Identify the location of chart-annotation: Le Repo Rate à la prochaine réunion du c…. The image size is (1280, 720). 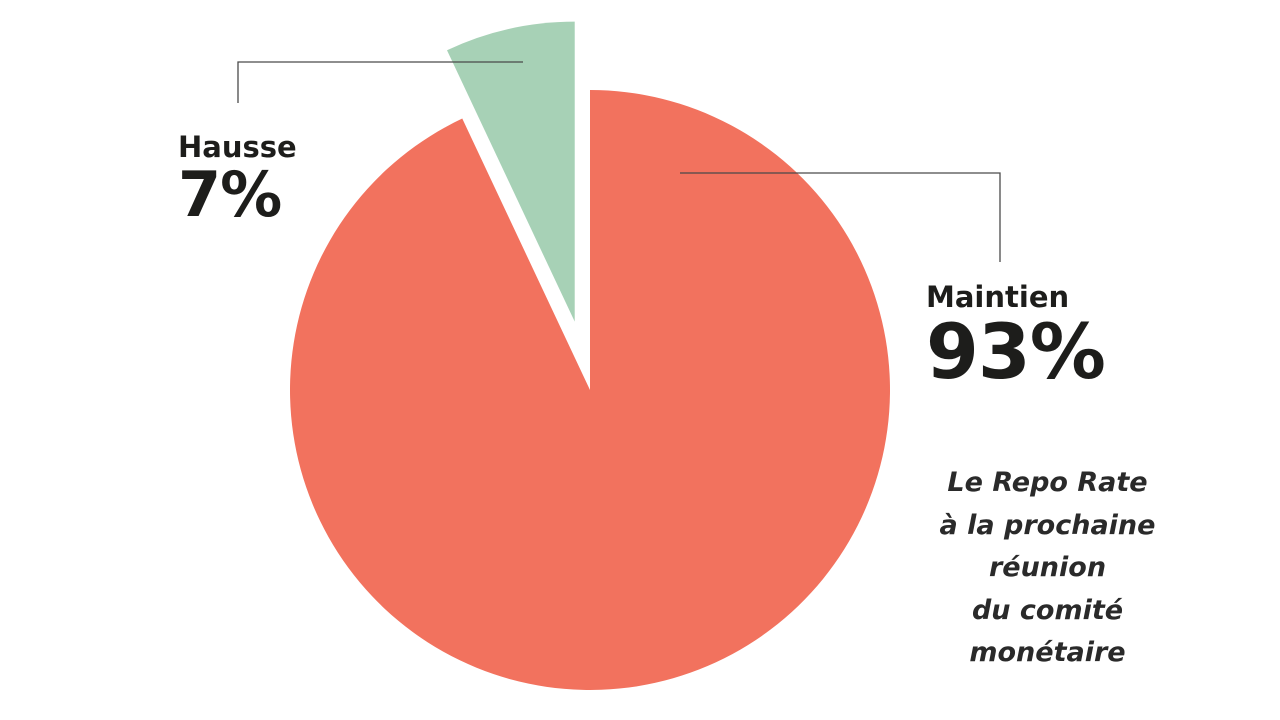
(1047, 568).